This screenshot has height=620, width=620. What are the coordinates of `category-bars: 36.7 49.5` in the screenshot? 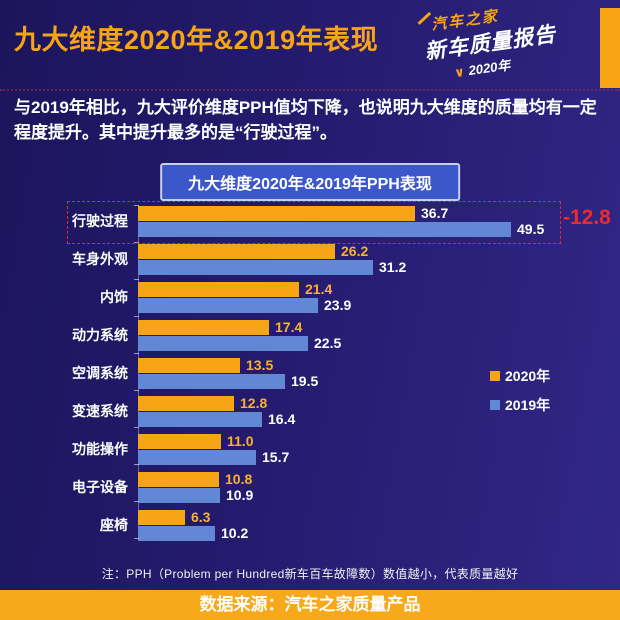 It's located at (379, 222).